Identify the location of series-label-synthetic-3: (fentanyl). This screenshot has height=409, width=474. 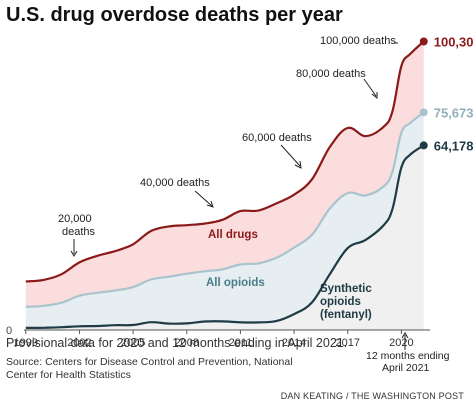
(346, 315).